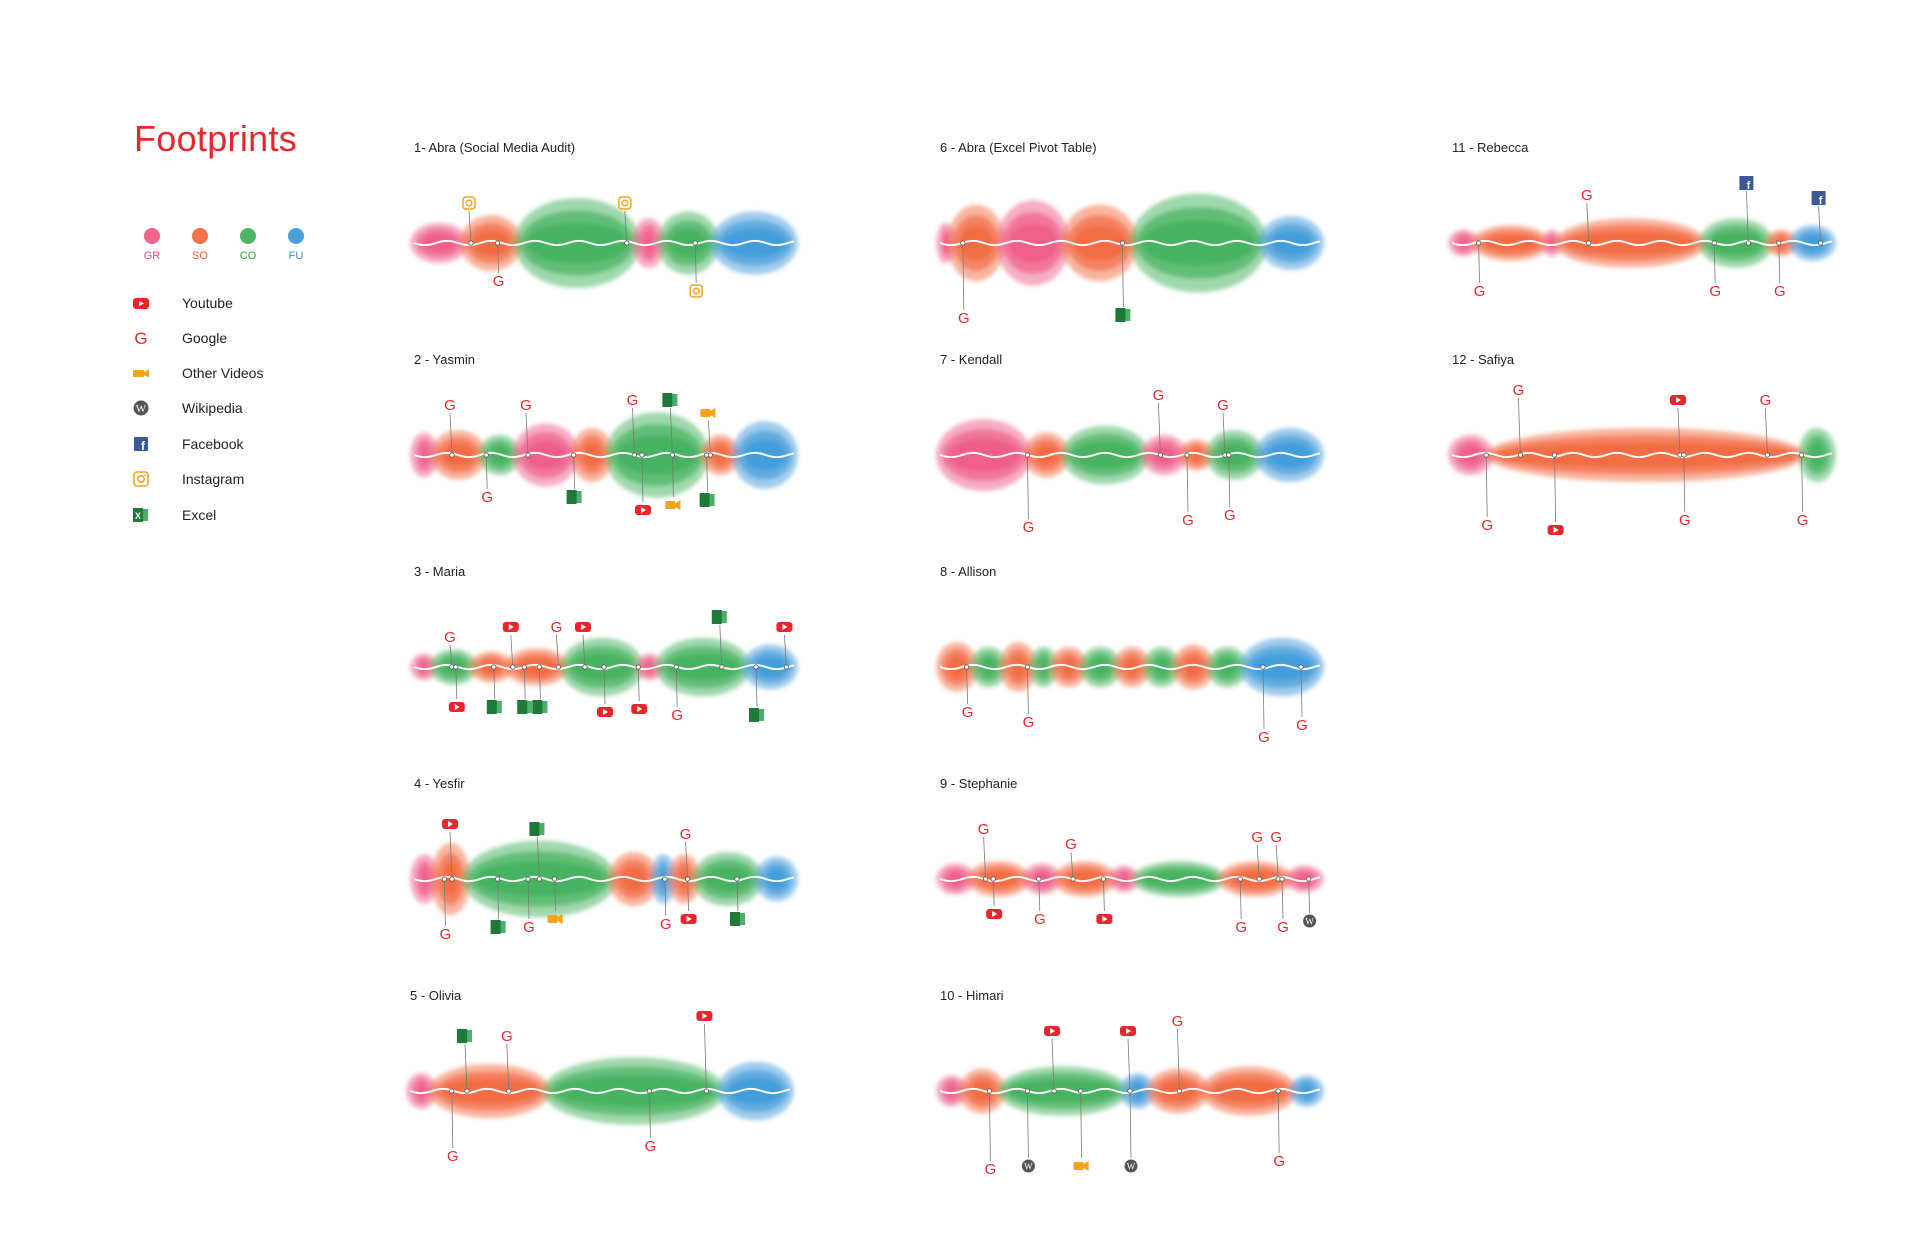 This screenshot has height=1242, width=1920. What do you see at coordinates (248, 245) in the screenshot?
I see `stage-co: CO` at bounding box center [248, 245].